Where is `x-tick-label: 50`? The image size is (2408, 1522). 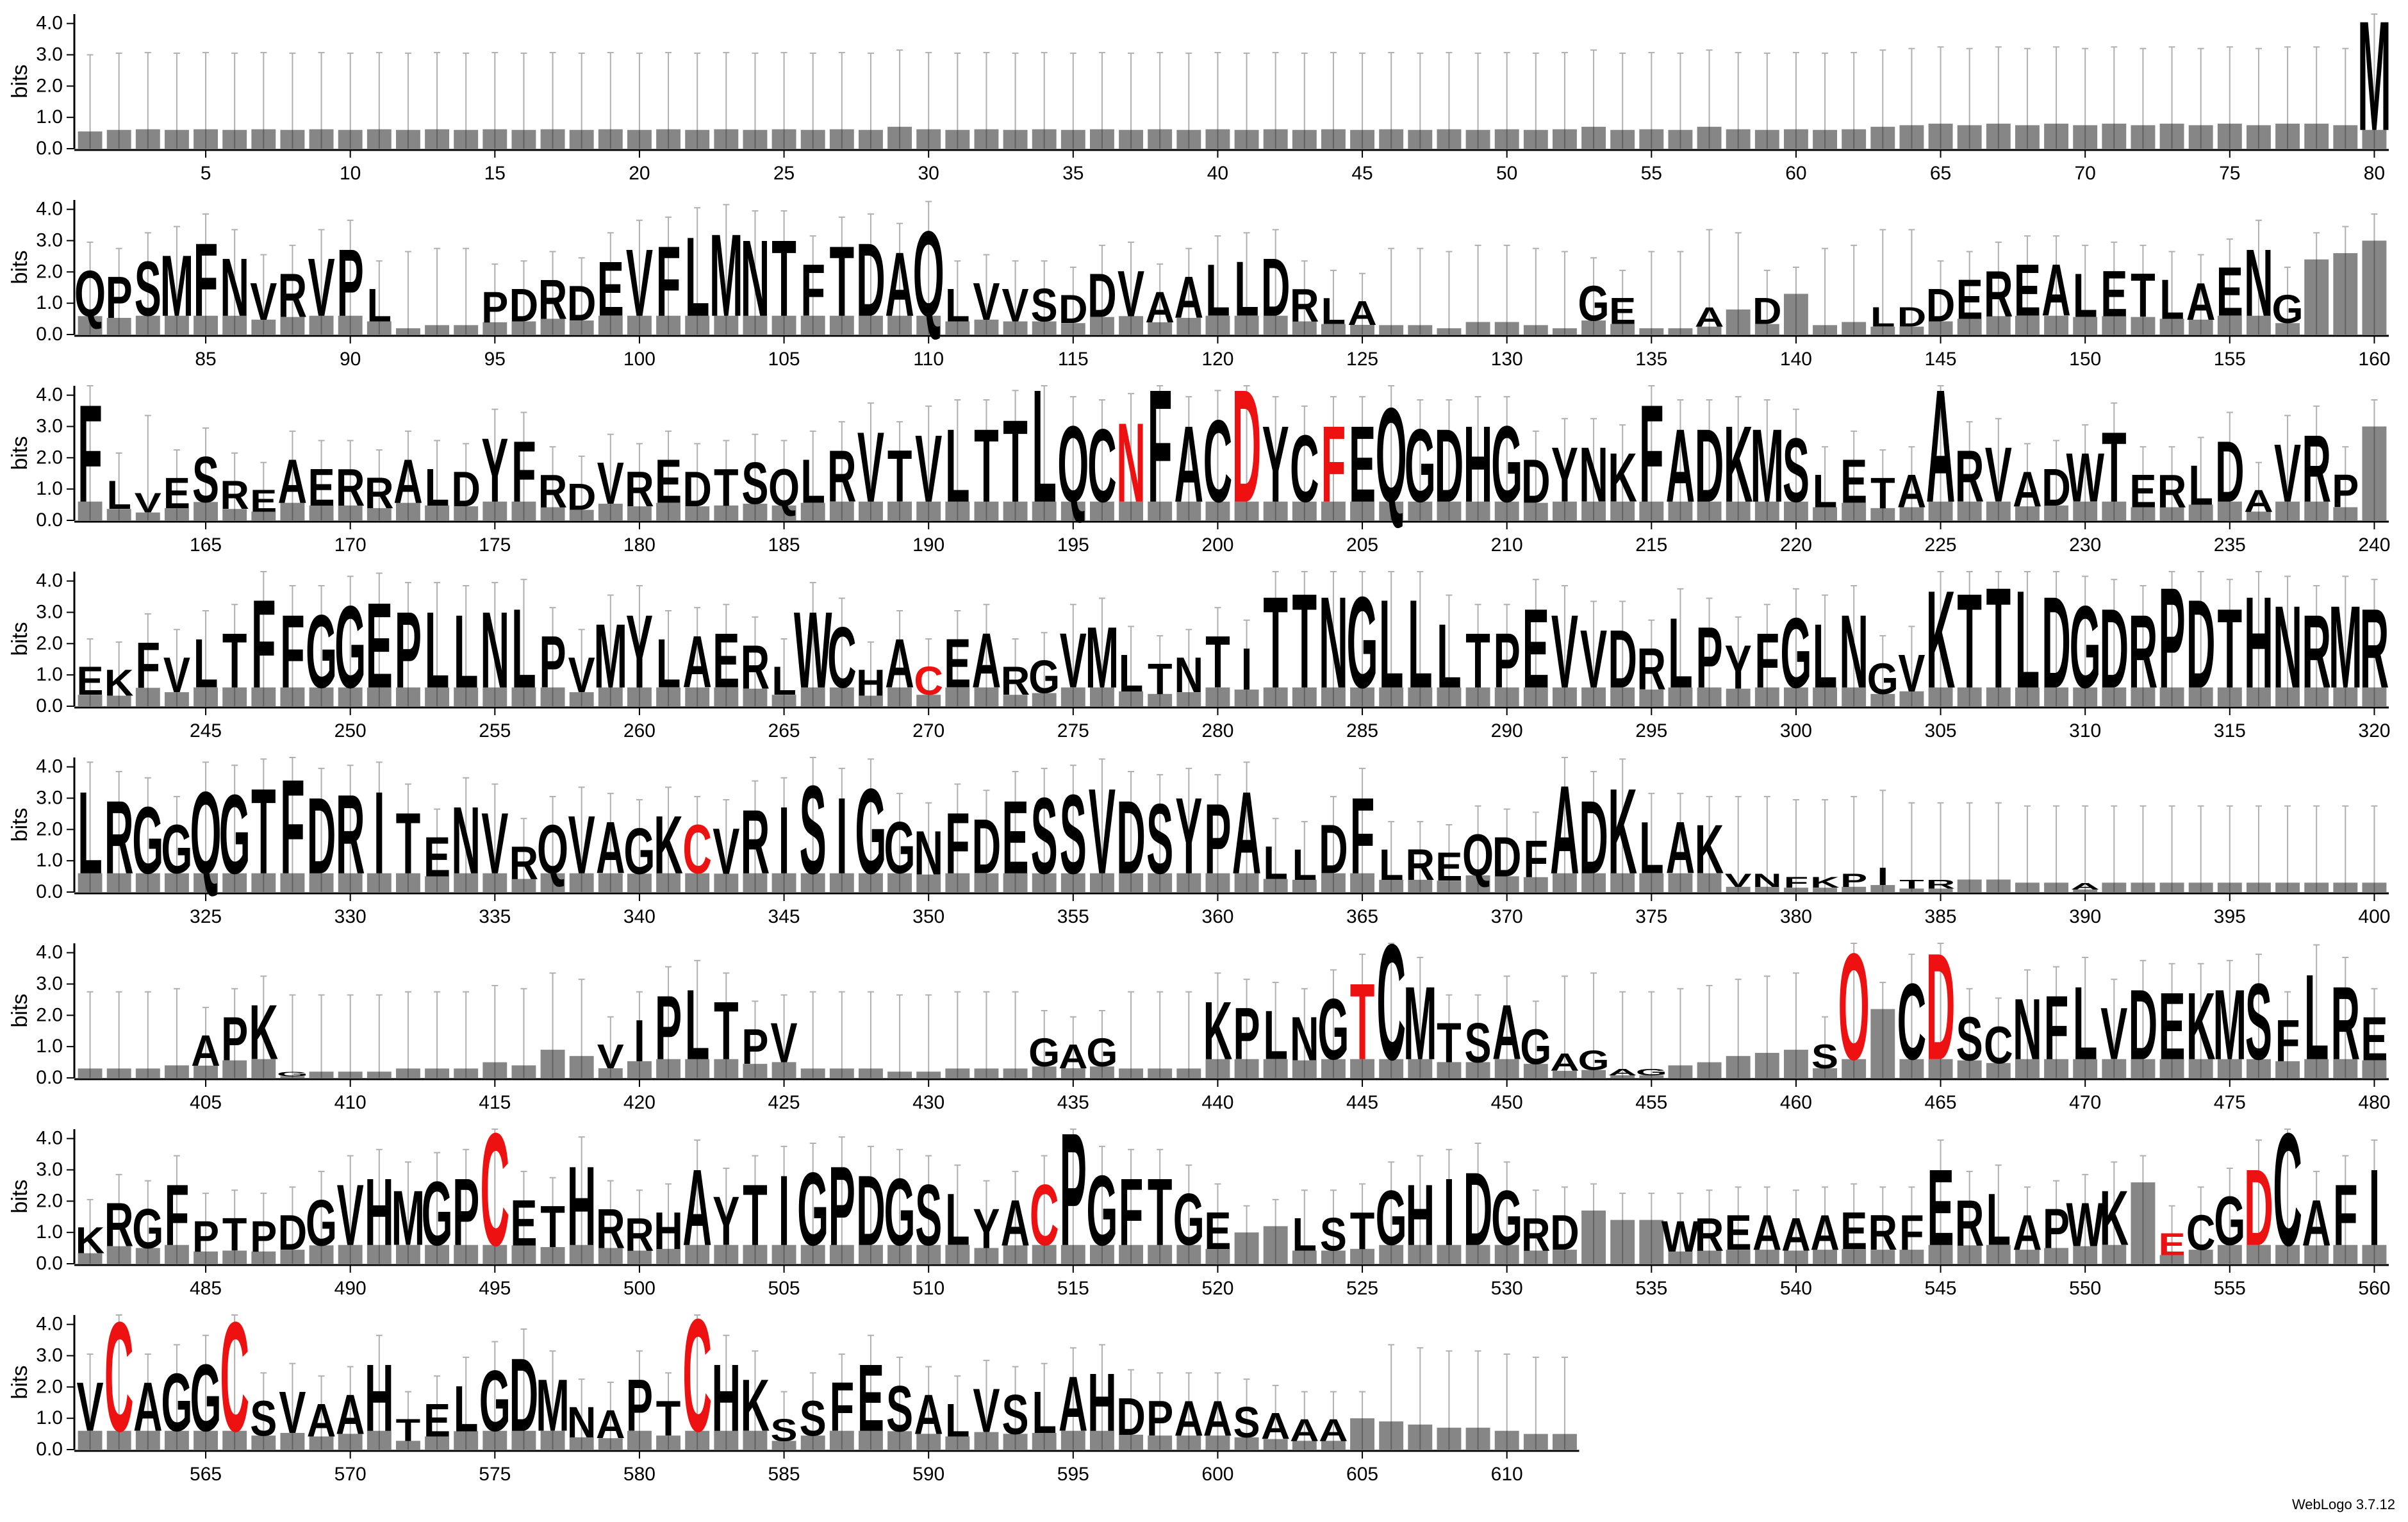
x-tick-label: 50 is located at coordinates (1507, 173).